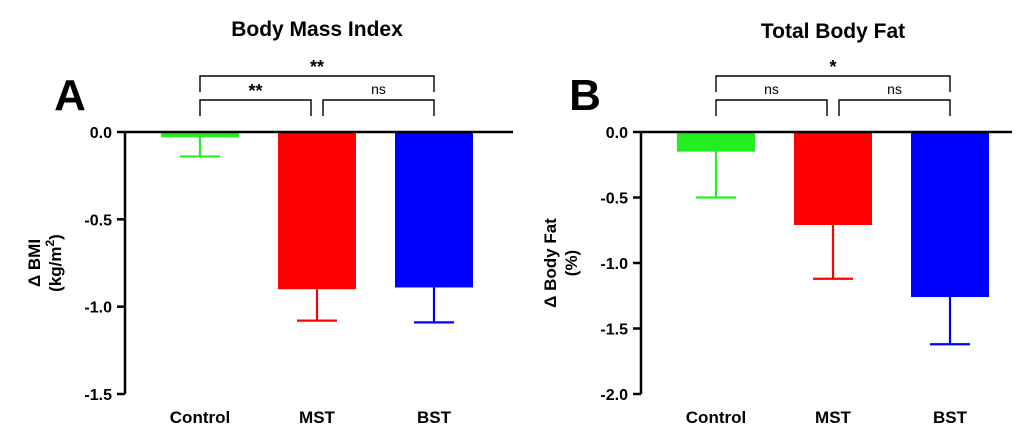 Image resolution: width=1018 pixels, height=427 pixels. Describe the element at coordinates (317, 29) in the screenshot. I see `chart-title: Body Mass Index` at that location.